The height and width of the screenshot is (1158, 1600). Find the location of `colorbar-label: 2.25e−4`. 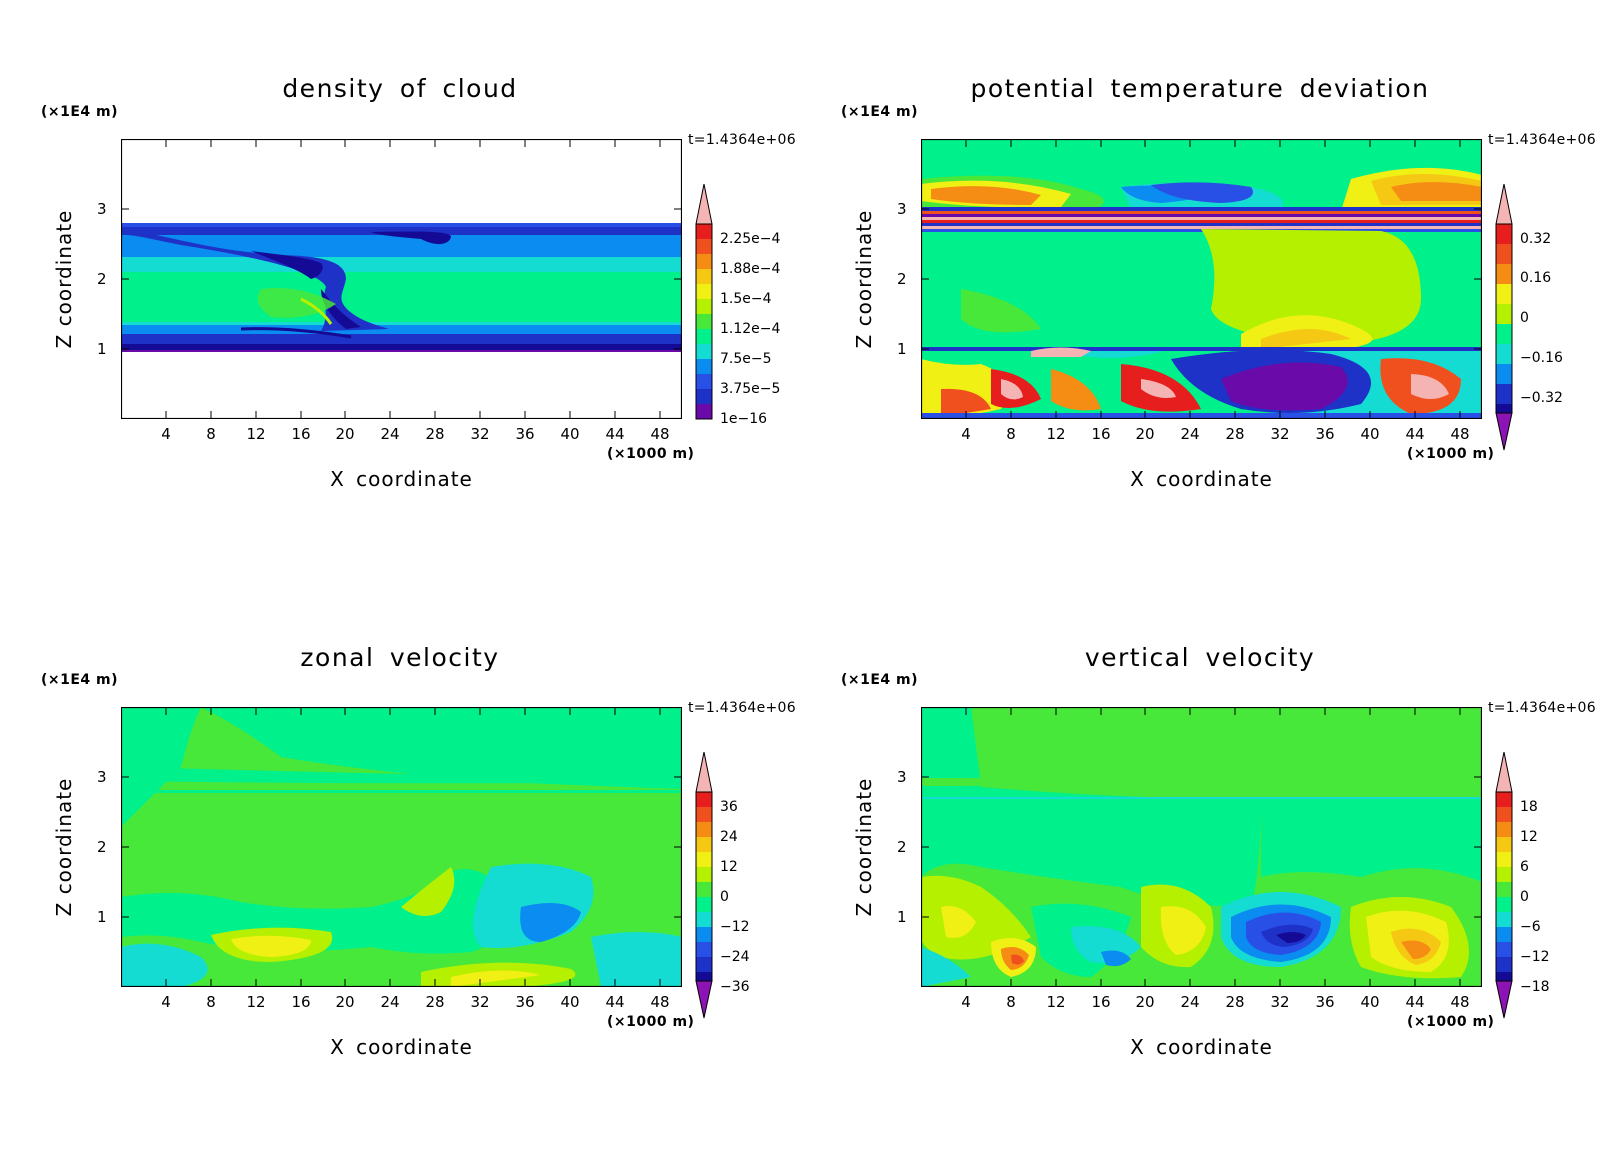

colorbar-label: 2.25e−4 is located at coordinates (750, 239).